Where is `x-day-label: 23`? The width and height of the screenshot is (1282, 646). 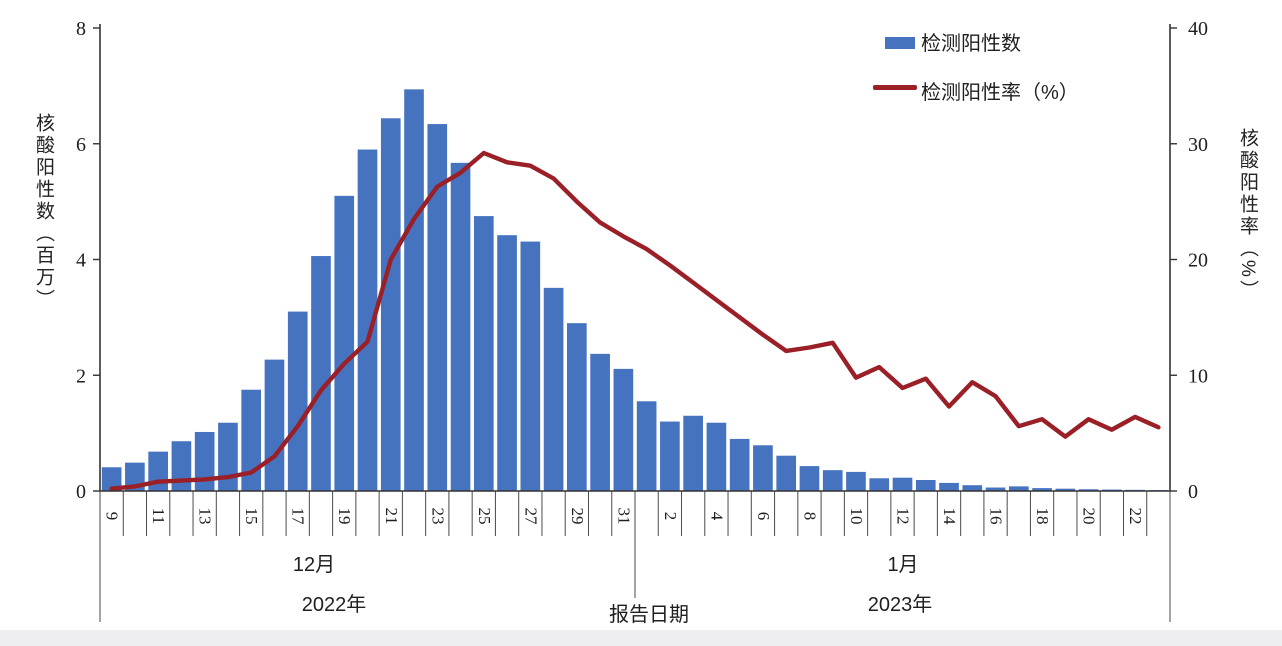 x-day-label: 23 is located at coordinates (437, 516).